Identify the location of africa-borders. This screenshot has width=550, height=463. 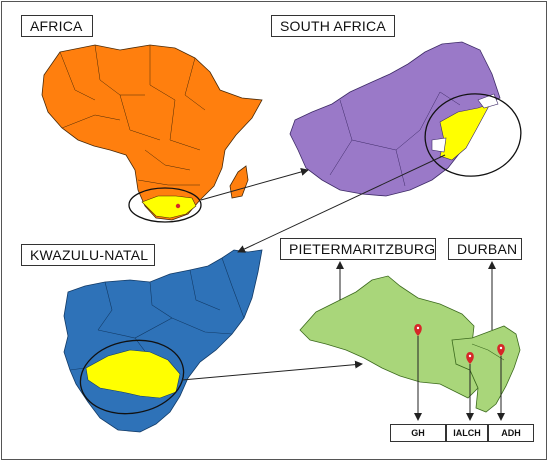
(132, 115).